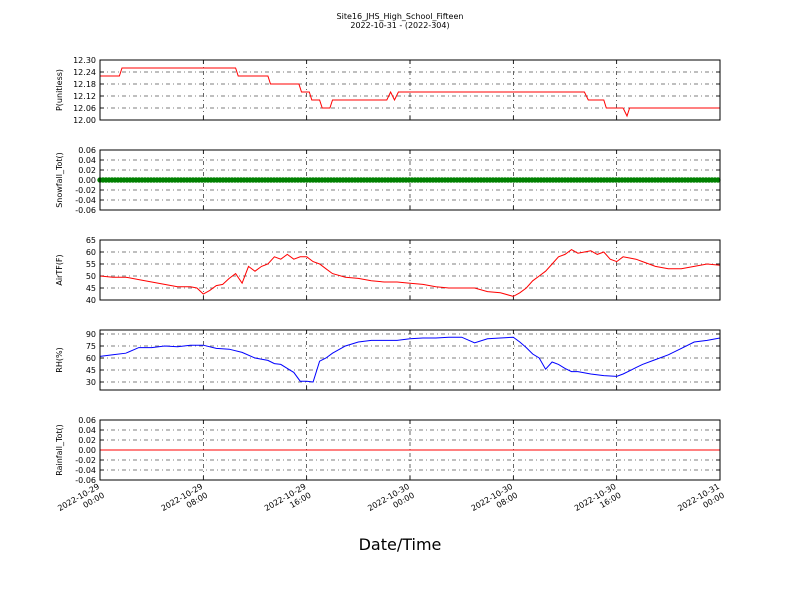  Describe the element at coordinates (84, 108) in the screenshot. I see `y-tick-label: 12.06` at that location.